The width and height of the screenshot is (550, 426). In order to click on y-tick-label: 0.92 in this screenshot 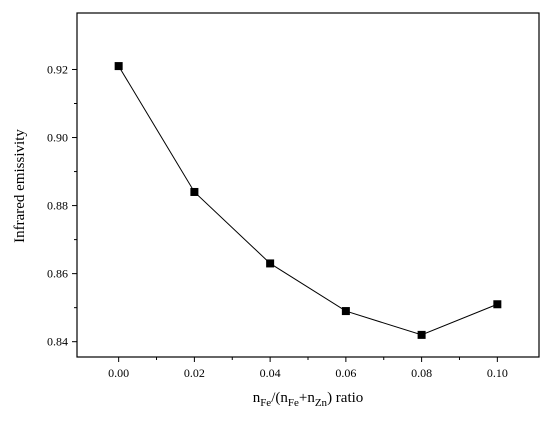, I will do `click(57, 69)`.